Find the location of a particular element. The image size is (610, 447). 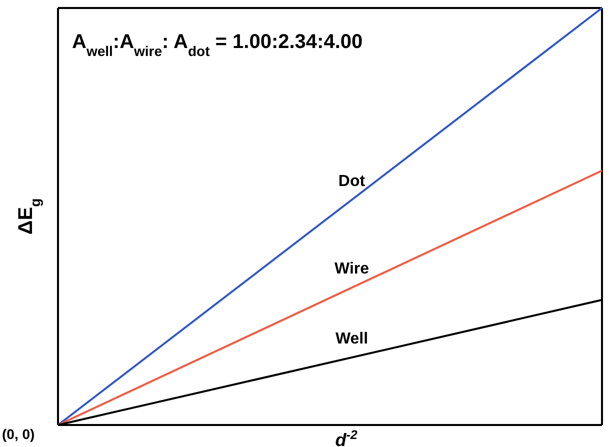

series-label: Well is located at coordinates (351, 339).